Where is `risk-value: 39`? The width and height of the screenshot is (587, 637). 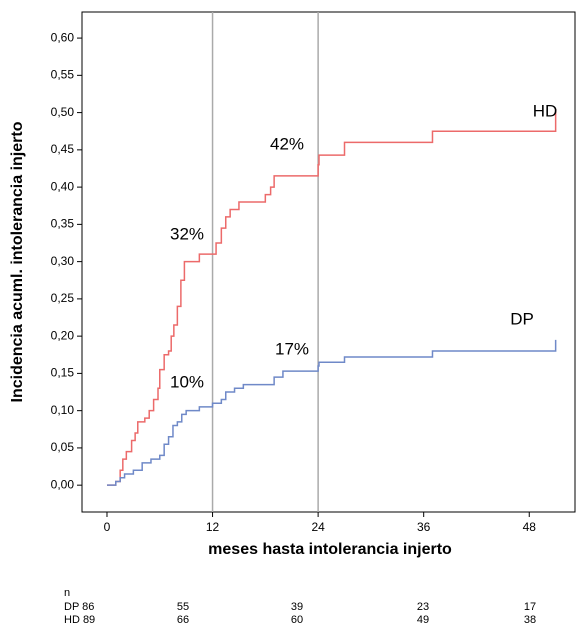
risk-value: 39 is located at coordinates (297, 607).